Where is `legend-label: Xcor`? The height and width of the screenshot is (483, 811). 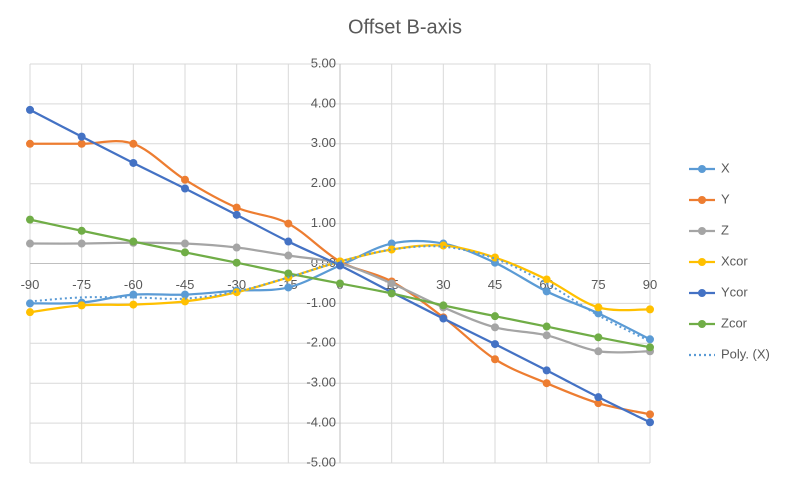 legend-label: Xcor is located at coordinates (734, 260).